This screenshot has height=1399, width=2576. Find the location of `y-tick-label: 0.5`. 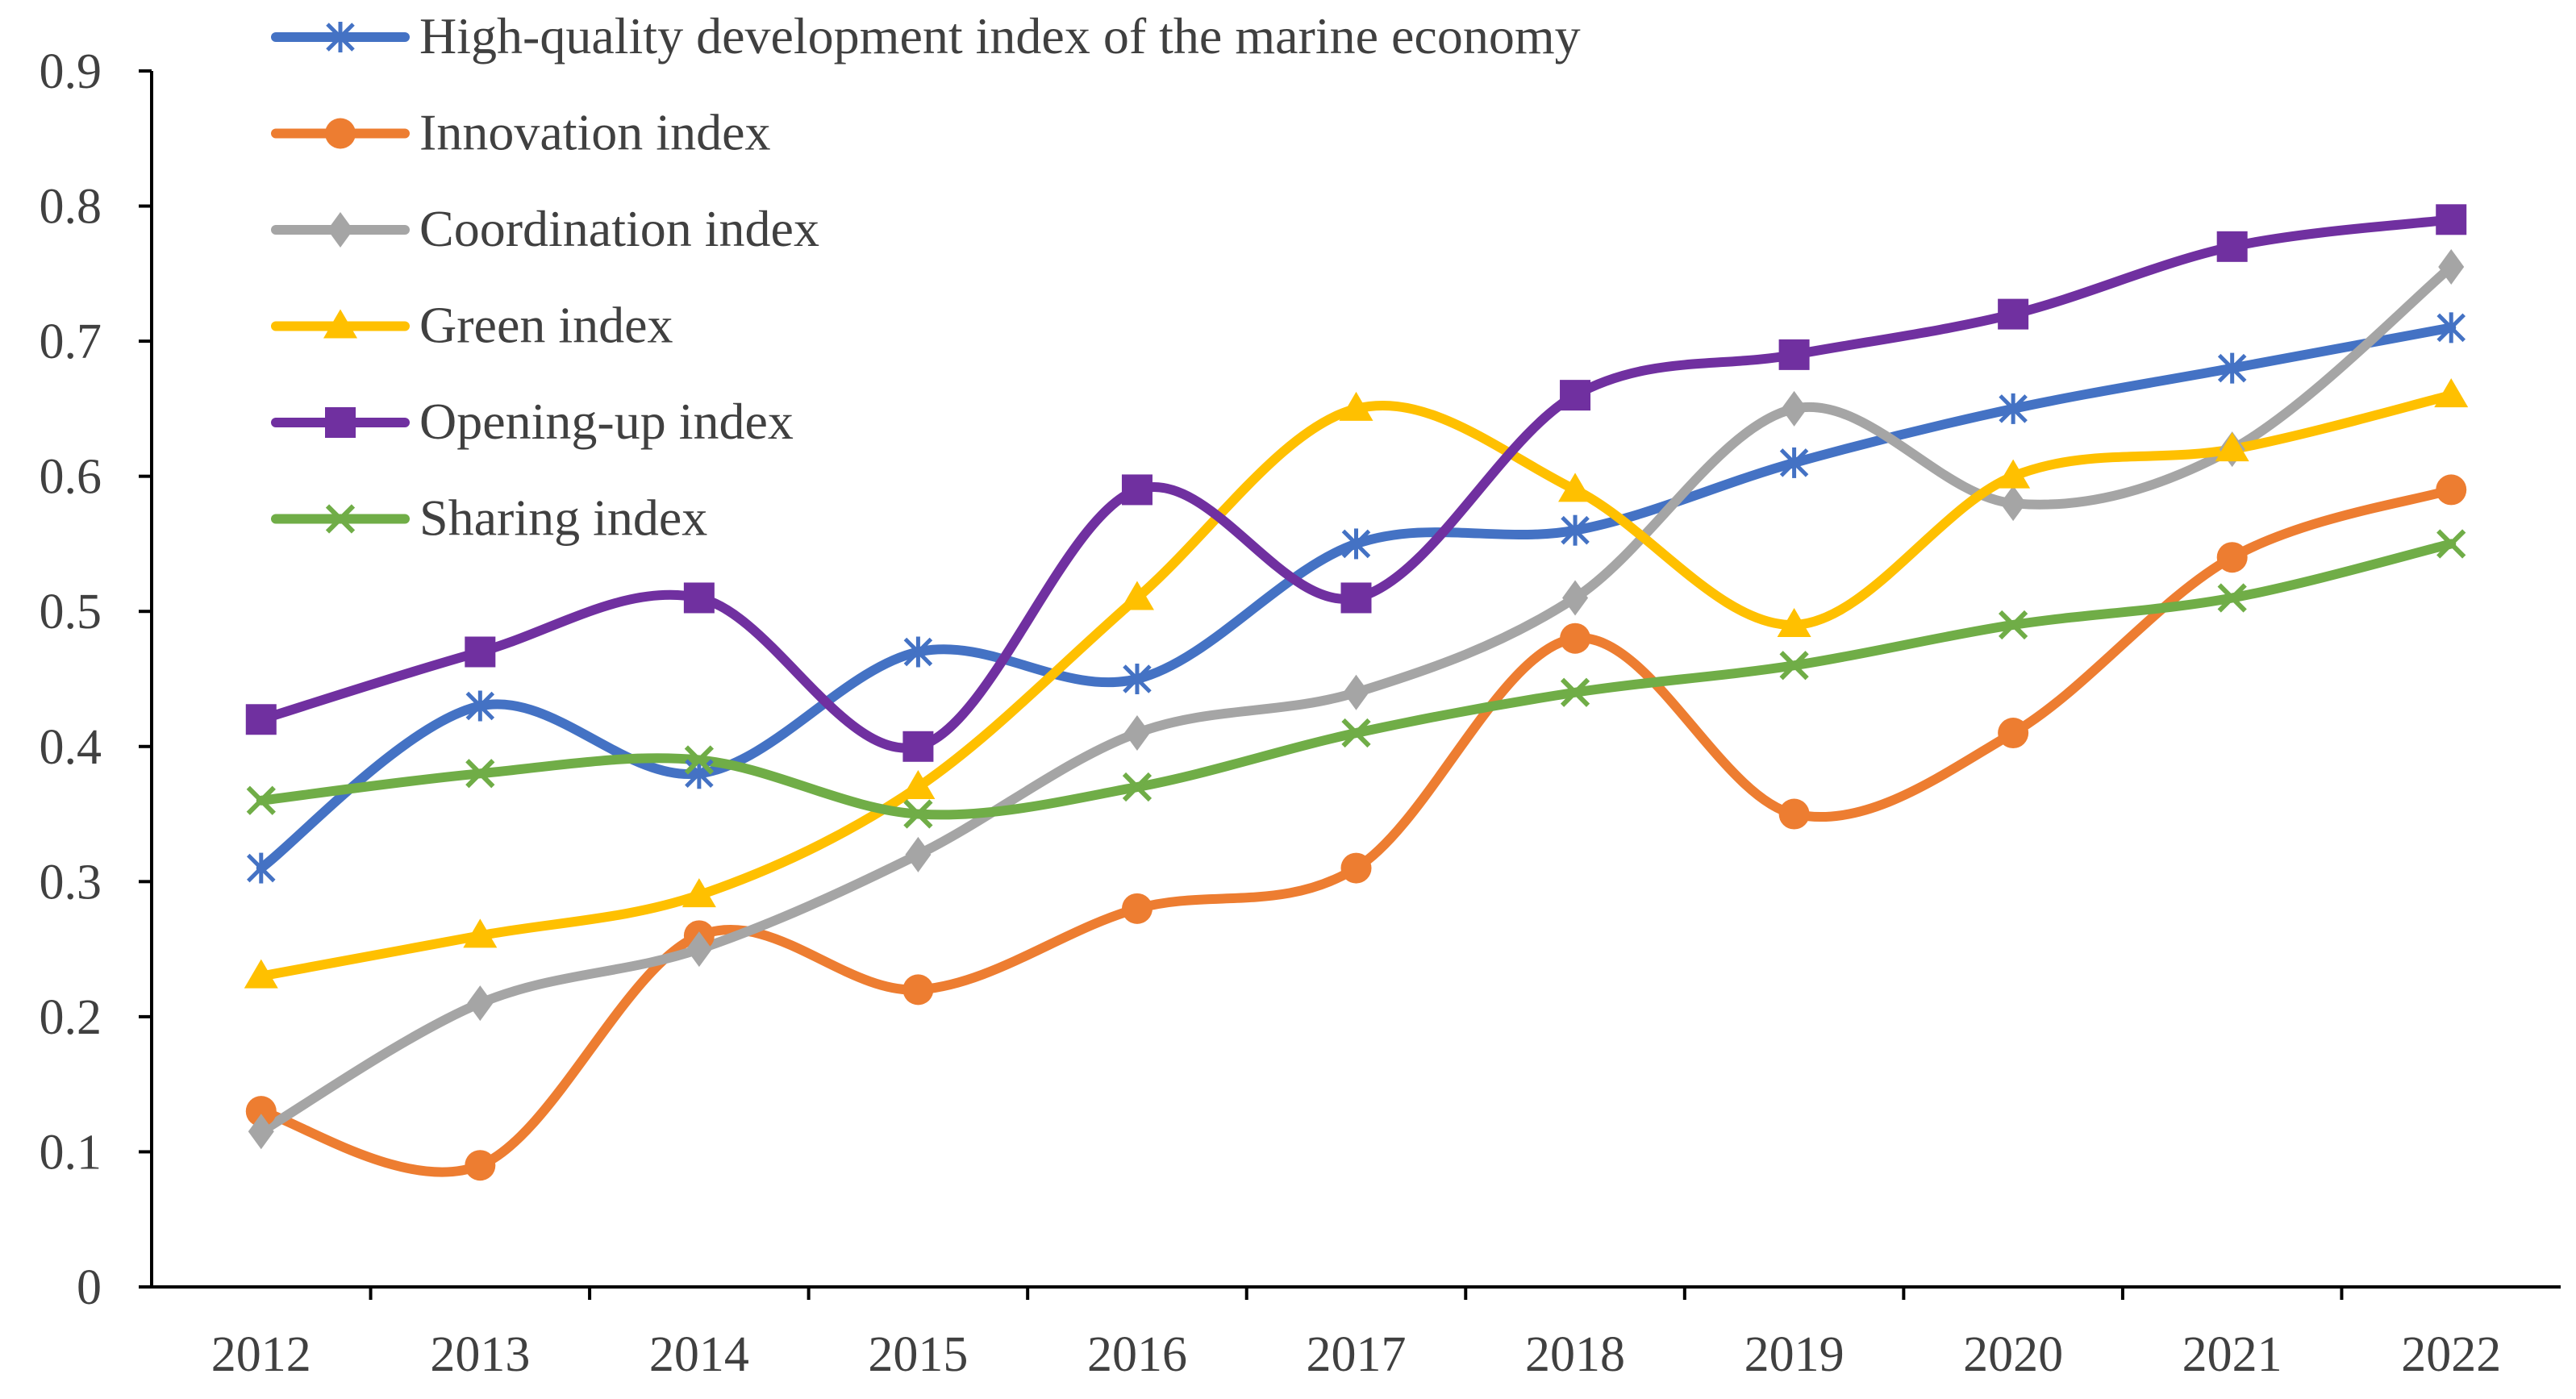

y-tick-label: 0.5 is located at coordinates (71, 612).